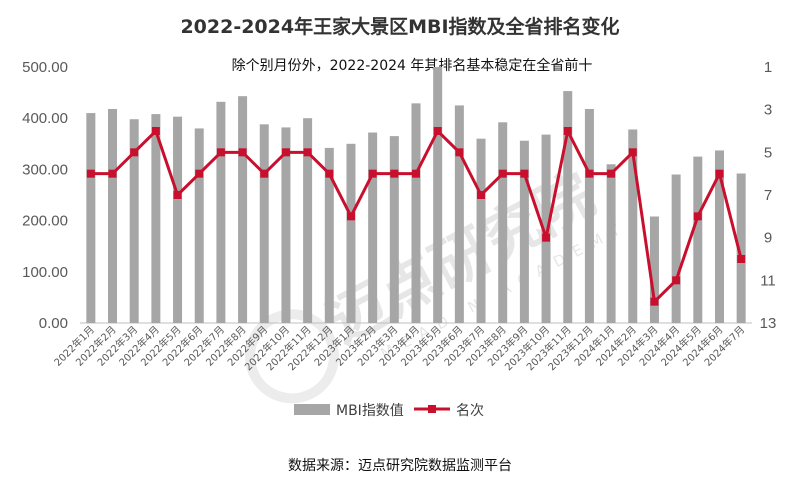  What do you see at coordinates (768, 67) in the screenshot?
I see `y-right-tick-label: 1` at bounding box center [768, 67].